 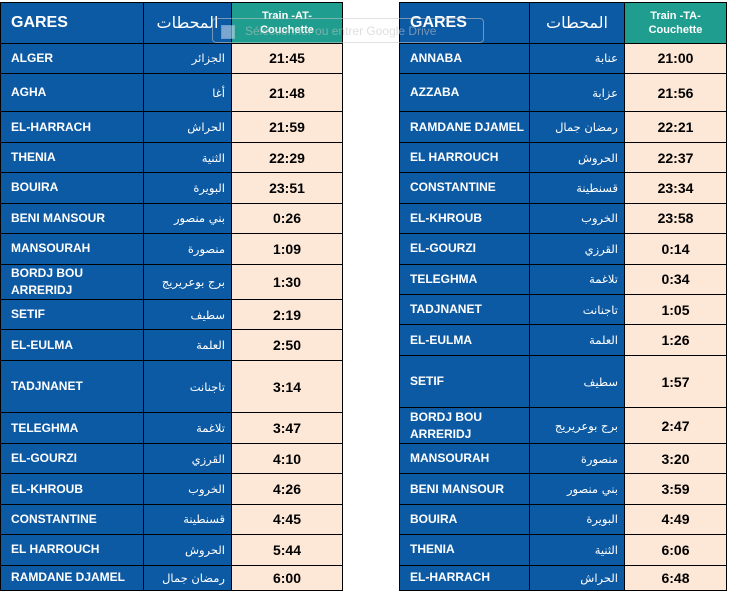 What do you see at coordinates (72, 386) in the screenshot?
I see `station-name: TADJNANET` at bounding box center [72, 386].